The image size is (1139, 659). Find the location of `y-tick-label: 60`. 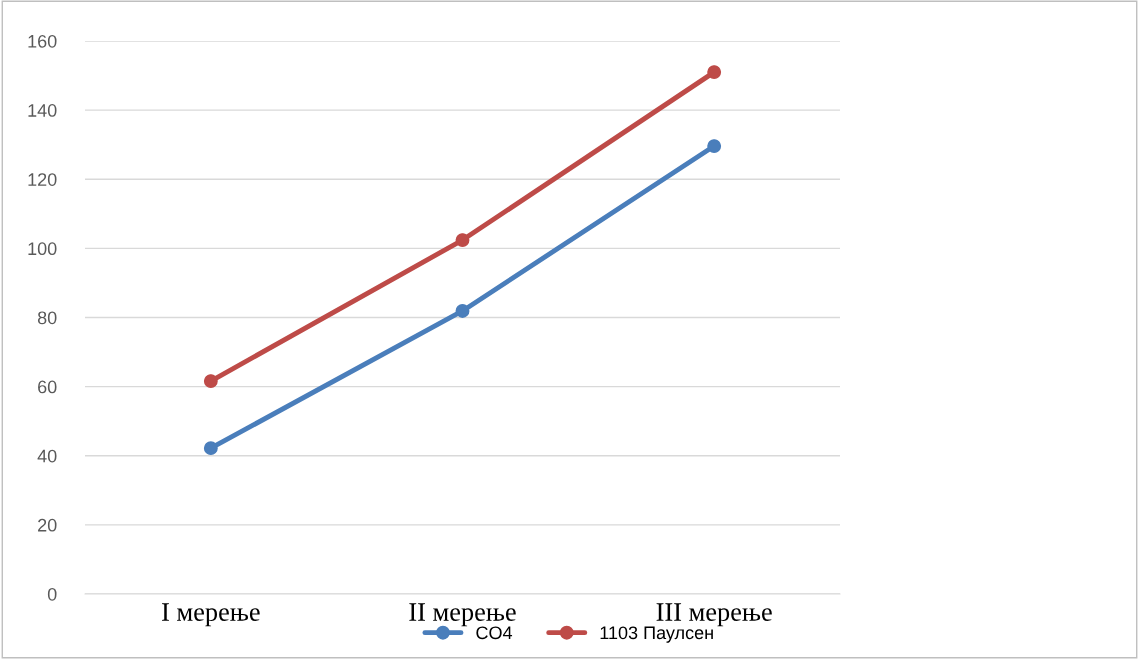

y-tick-label: 60 is located at coordinates (47, 387).